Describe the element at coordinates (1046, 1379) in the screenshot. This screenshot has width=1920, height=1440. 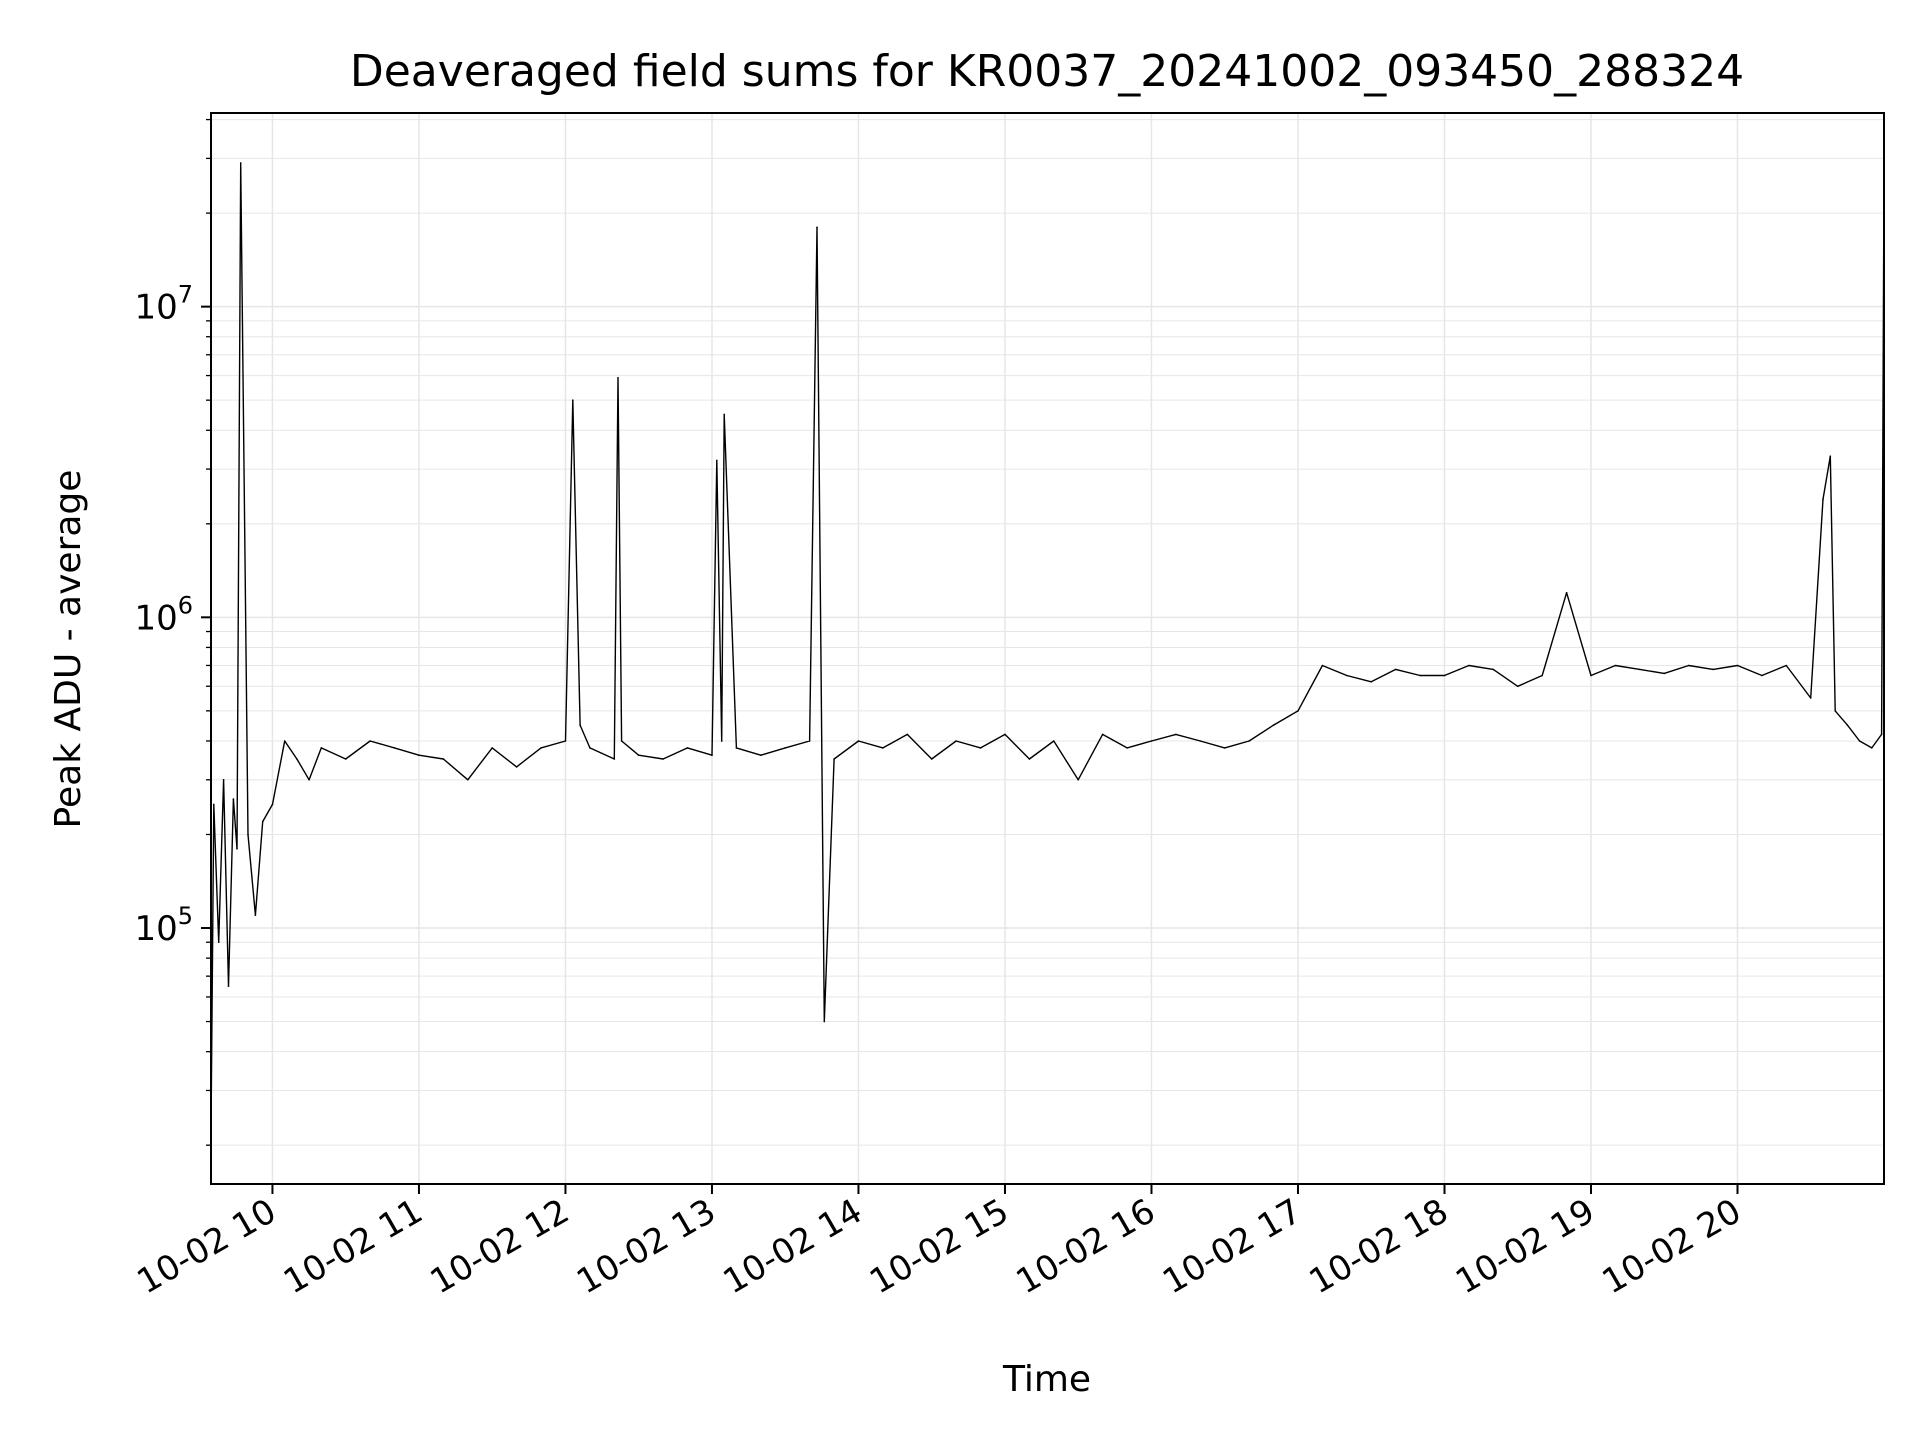
I see `x-axis-label: Time` at that location.